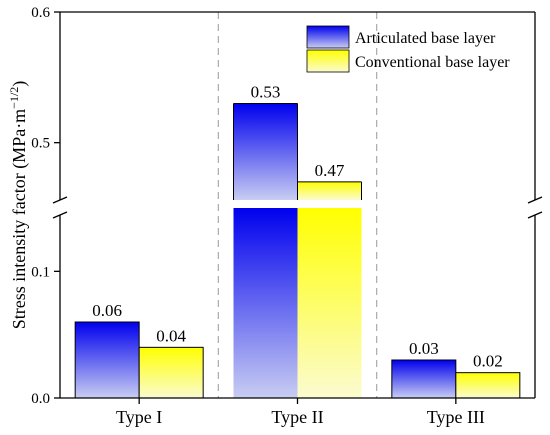 This screenshot has width=550, height=435. Describe the element at coordinates (40, 144) in the screenshot. I see `y-tick-label: 0.5` at that location.